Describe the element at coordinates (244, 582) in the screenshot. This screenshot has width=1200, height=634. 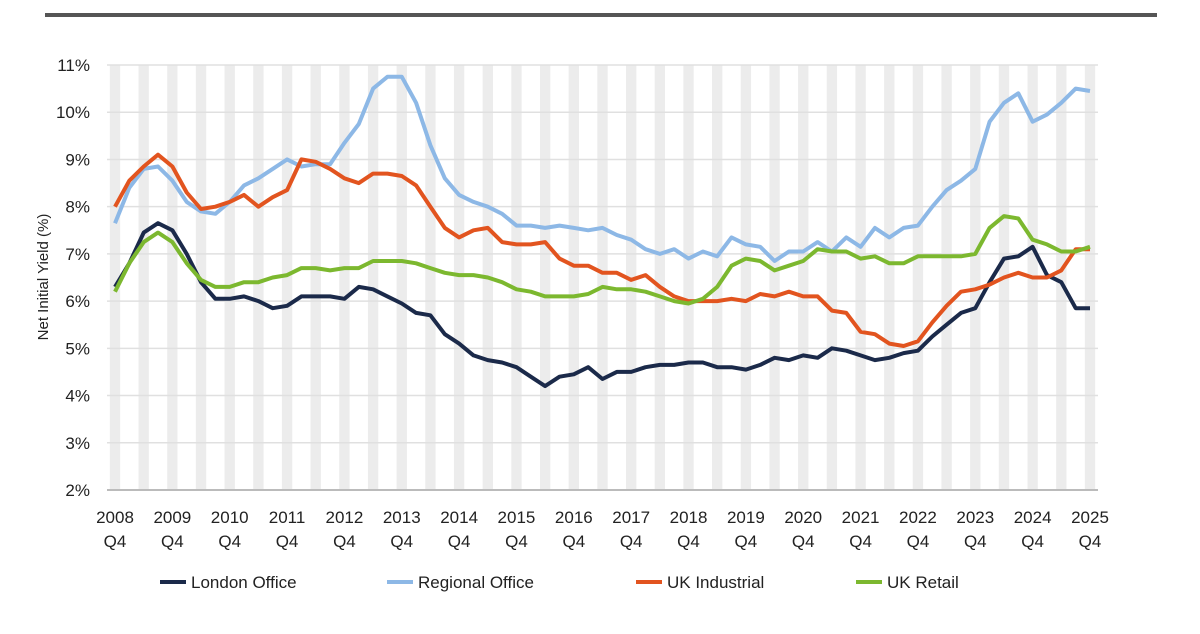
I see `legend-label: London Office` at that location.